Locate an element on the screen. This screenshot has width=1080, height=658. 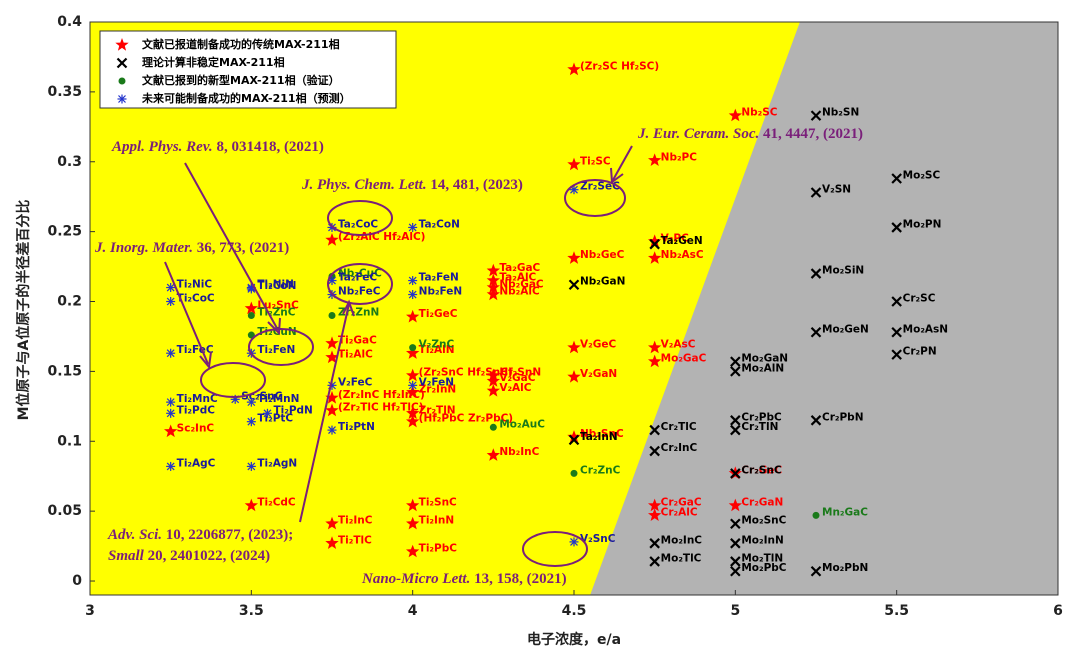
point-label: Cr₂GeC is located at coordinates (761, 470).